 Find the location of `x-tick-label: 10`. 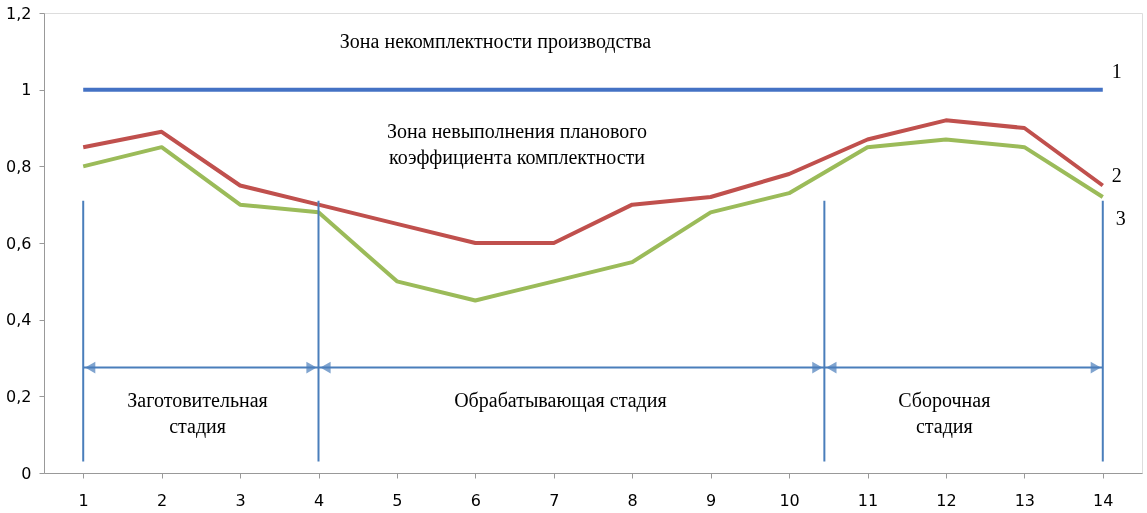

x-tick-label: 10 is located at coordinates (789, 500).